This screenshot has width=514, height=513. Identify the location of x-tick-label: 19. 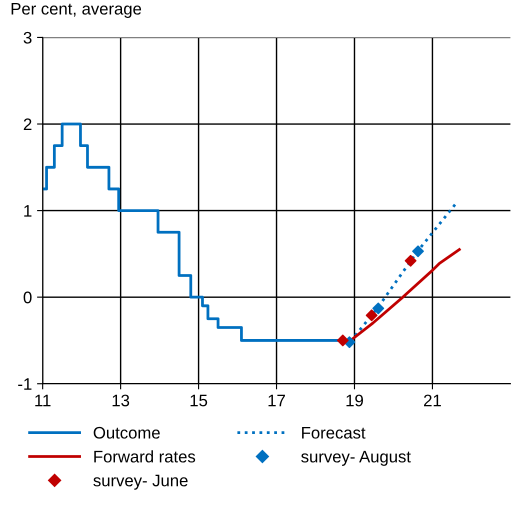
(354, 400).